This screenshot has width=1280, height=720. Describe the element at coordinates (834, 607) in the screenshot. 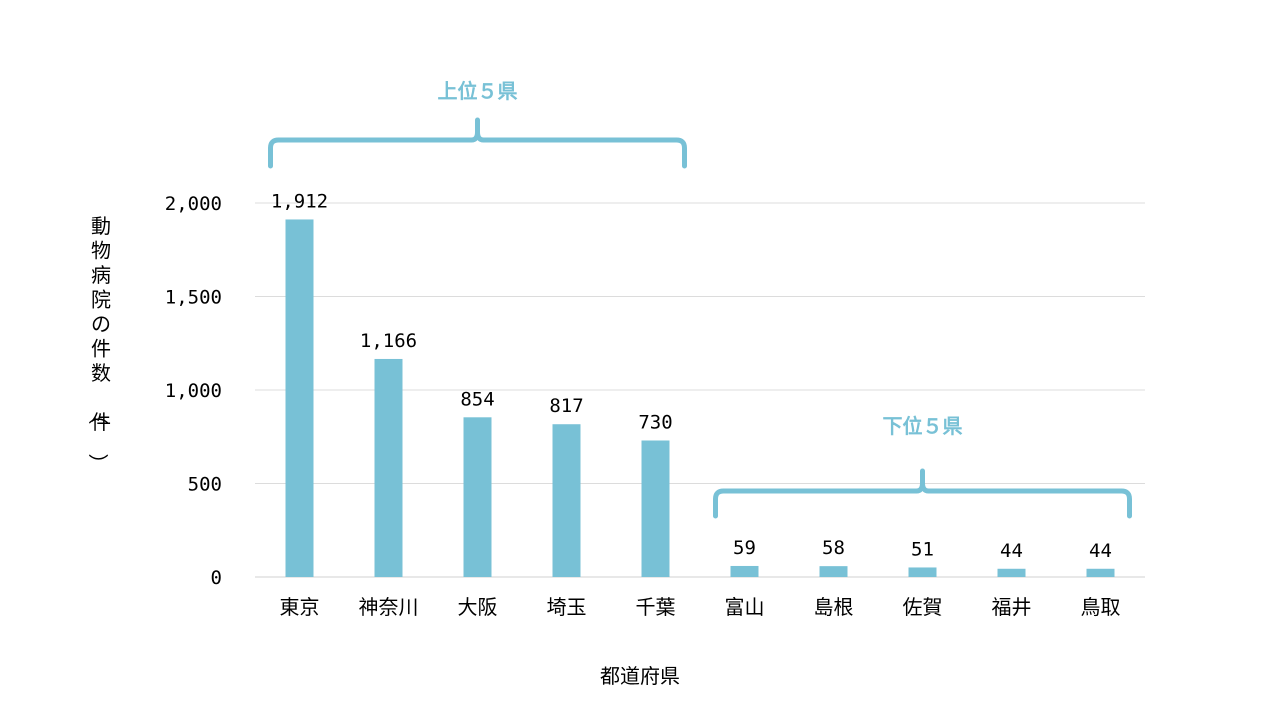

I see `category-label: 島根` at that location.